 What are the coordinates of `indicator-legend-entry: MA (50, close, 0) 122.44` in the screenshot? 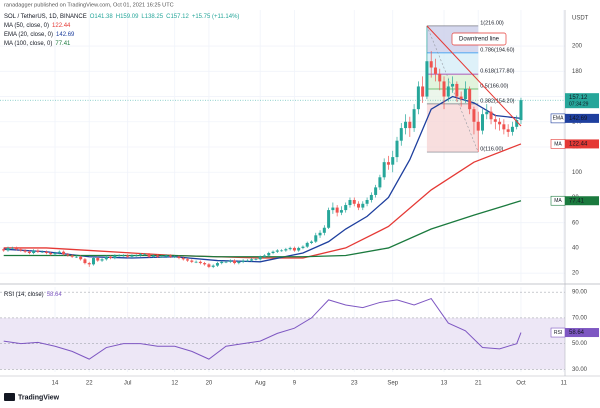 It's located at (37, 26).